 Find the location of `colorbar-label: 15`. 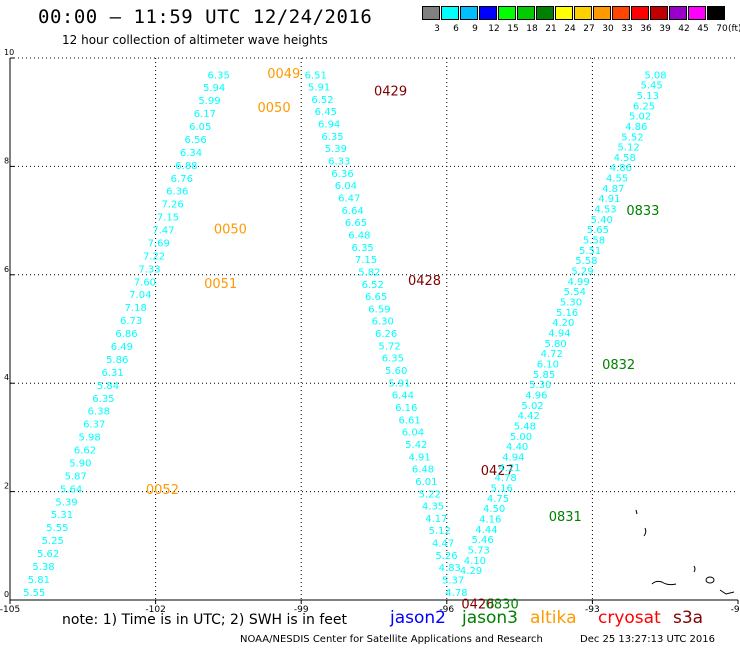

colorbar-label: 15 is located at coordinates (513, 29).